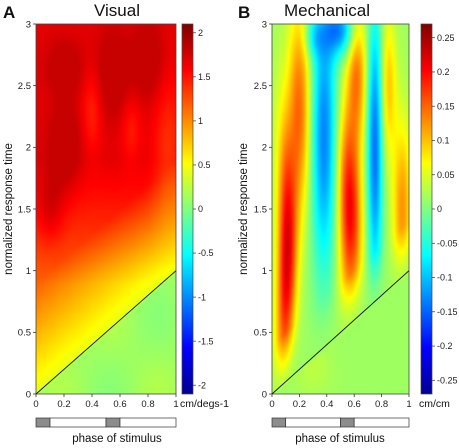 The image size is (459, 448). Describe the element at coordinates (204, 165) in the screenshot. I see `colorbar-tick-label: 0.5` at that location.